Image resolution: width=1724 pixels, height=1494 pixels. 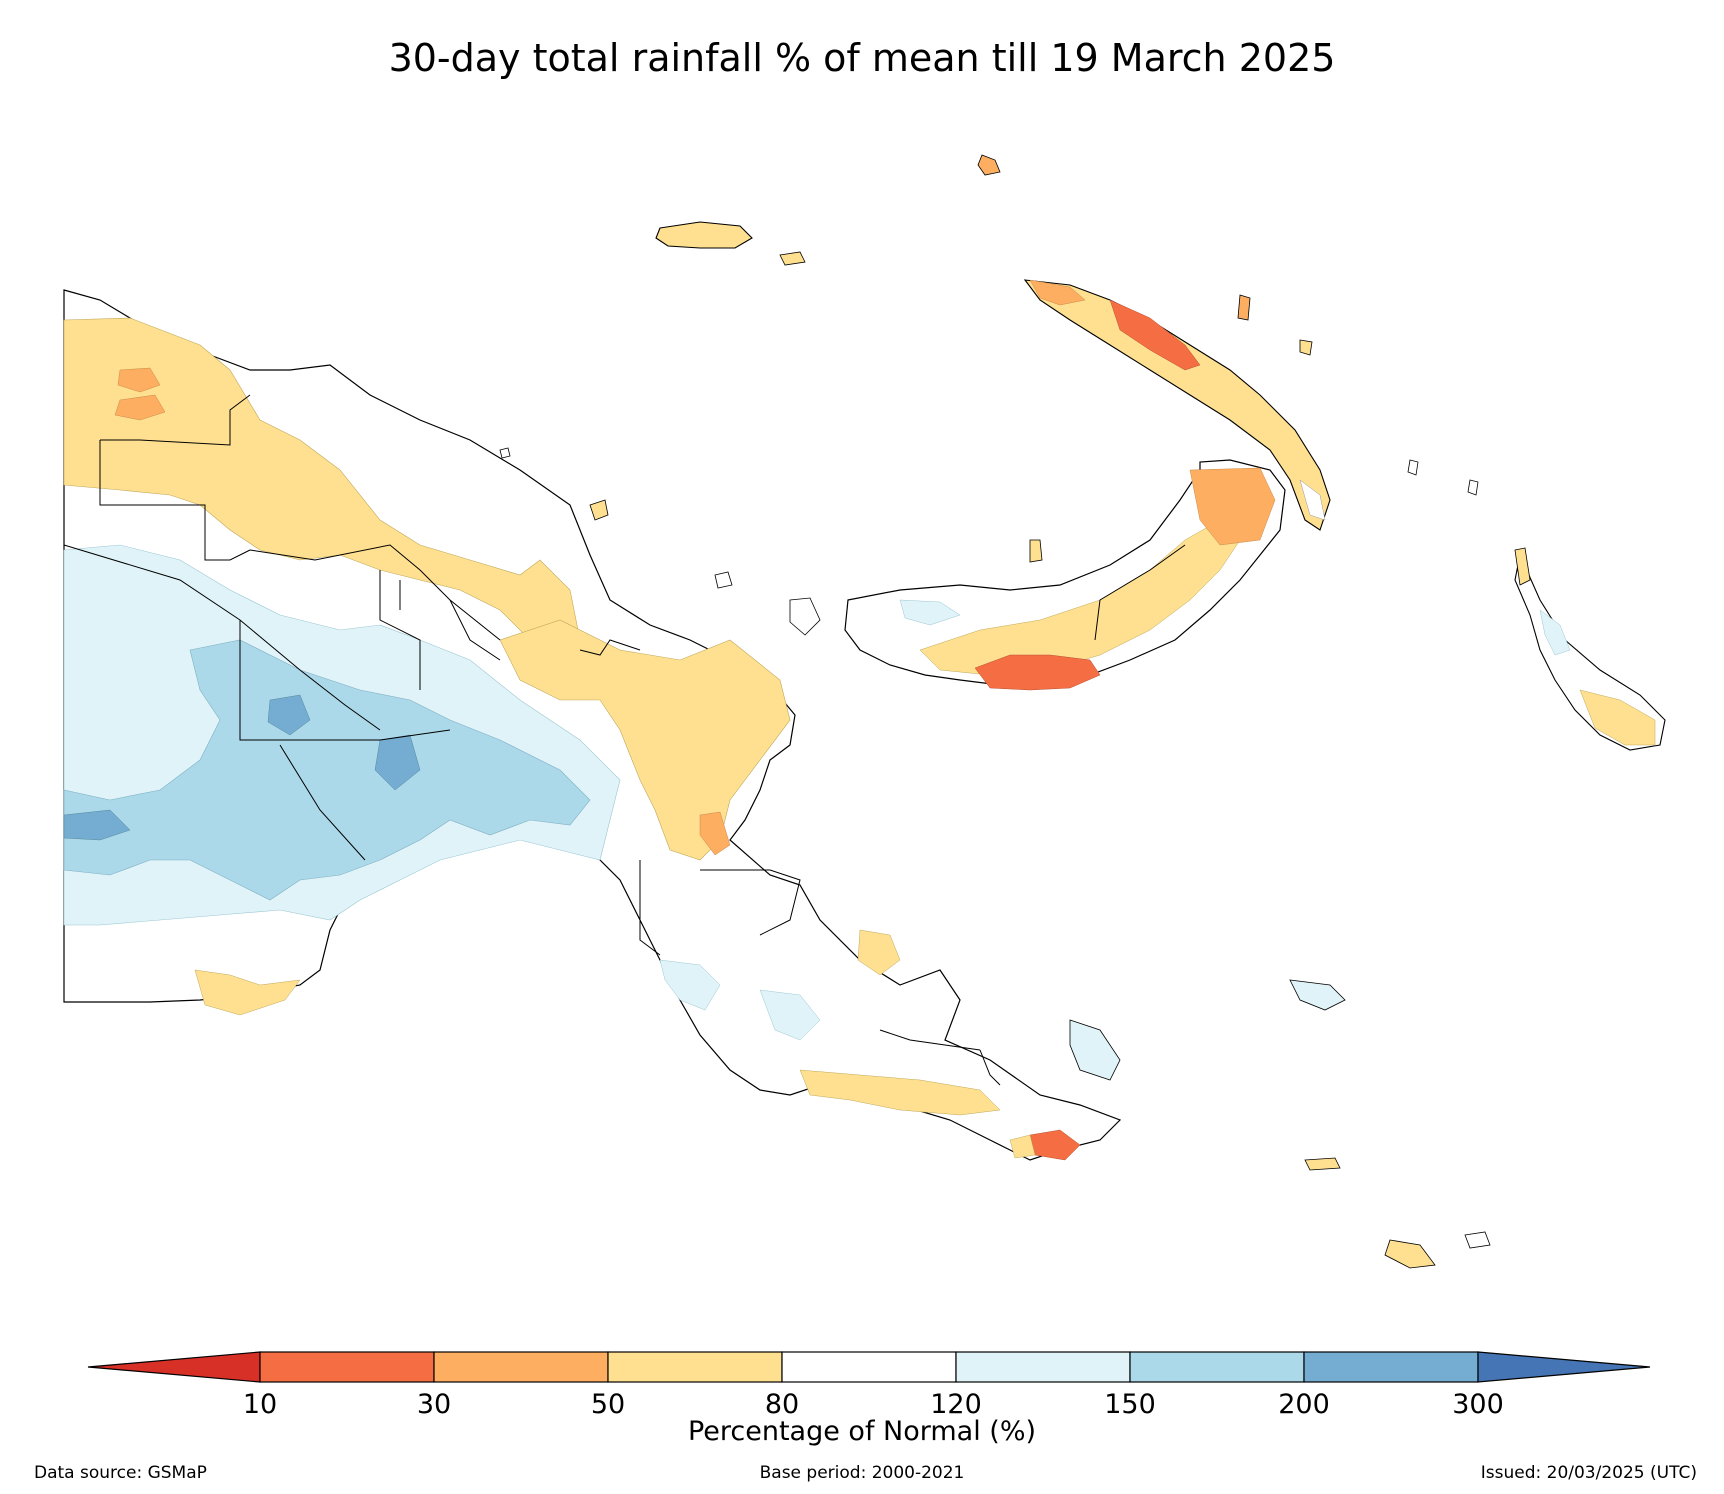 I want to click on new-ireland, so click(x=1177, y=405).